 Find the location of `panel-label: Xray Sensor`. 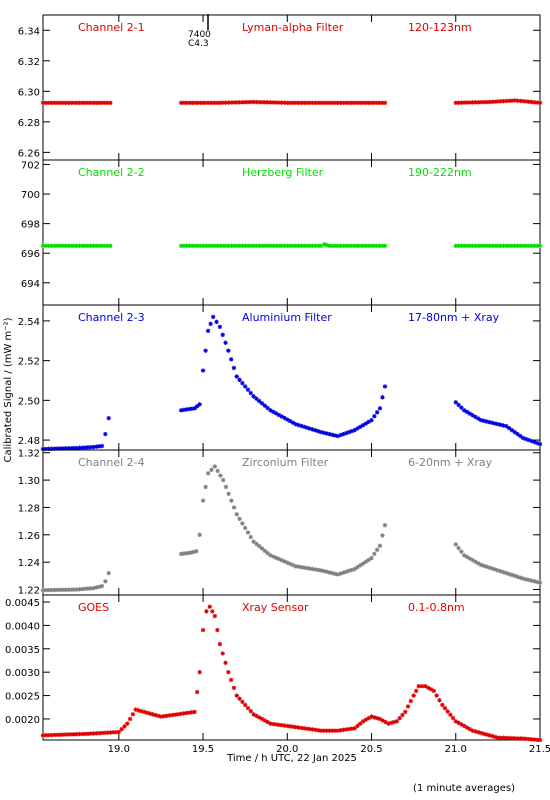

panel-label: Xray Sensor is located at coordinates (275, 607).